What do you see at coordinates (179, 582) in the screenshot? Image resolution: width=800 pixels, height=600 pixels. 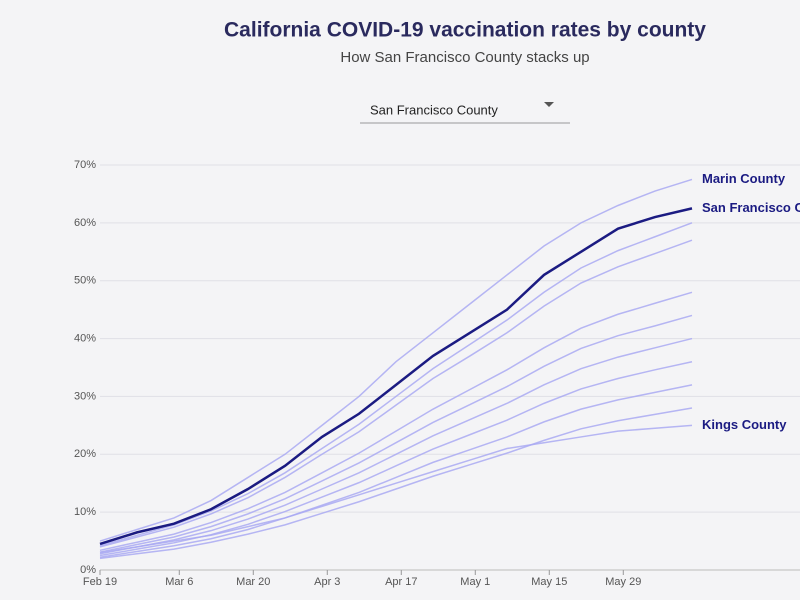 I see `x-tick-label: Mar 6` at bounding box center [179, 582].